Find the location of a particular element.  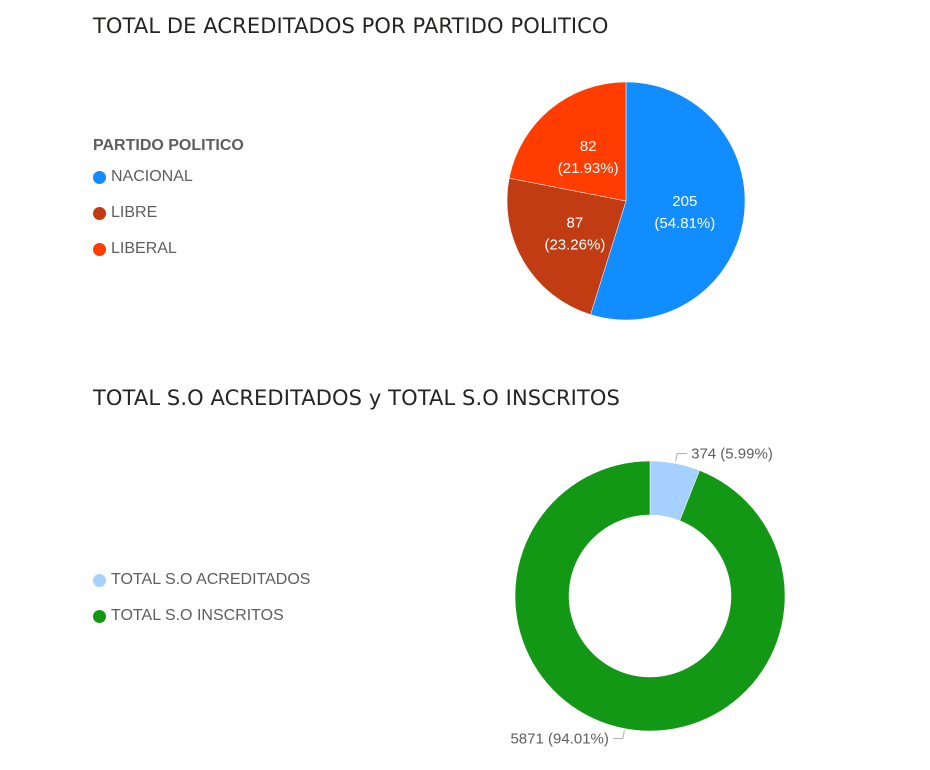

pie-percent-label-libre: (23.26%) is located at coordinates (574, 244).